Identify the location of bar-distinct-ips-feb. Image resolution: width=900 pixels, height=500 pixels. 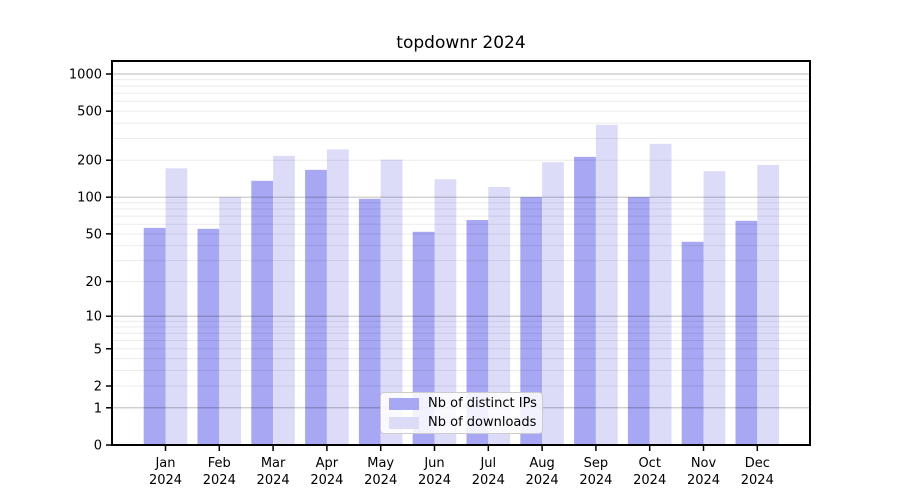
(208, 336).